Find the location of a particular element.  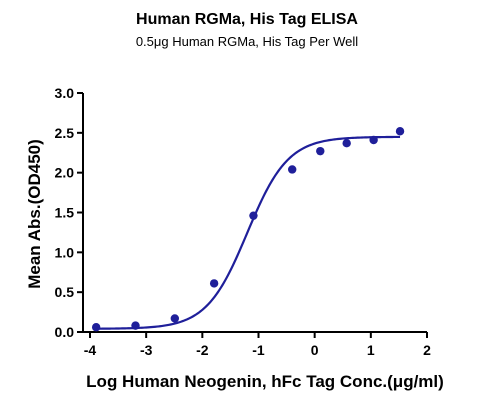

x-tick-label: -1 is located at coordinates (258, 350).